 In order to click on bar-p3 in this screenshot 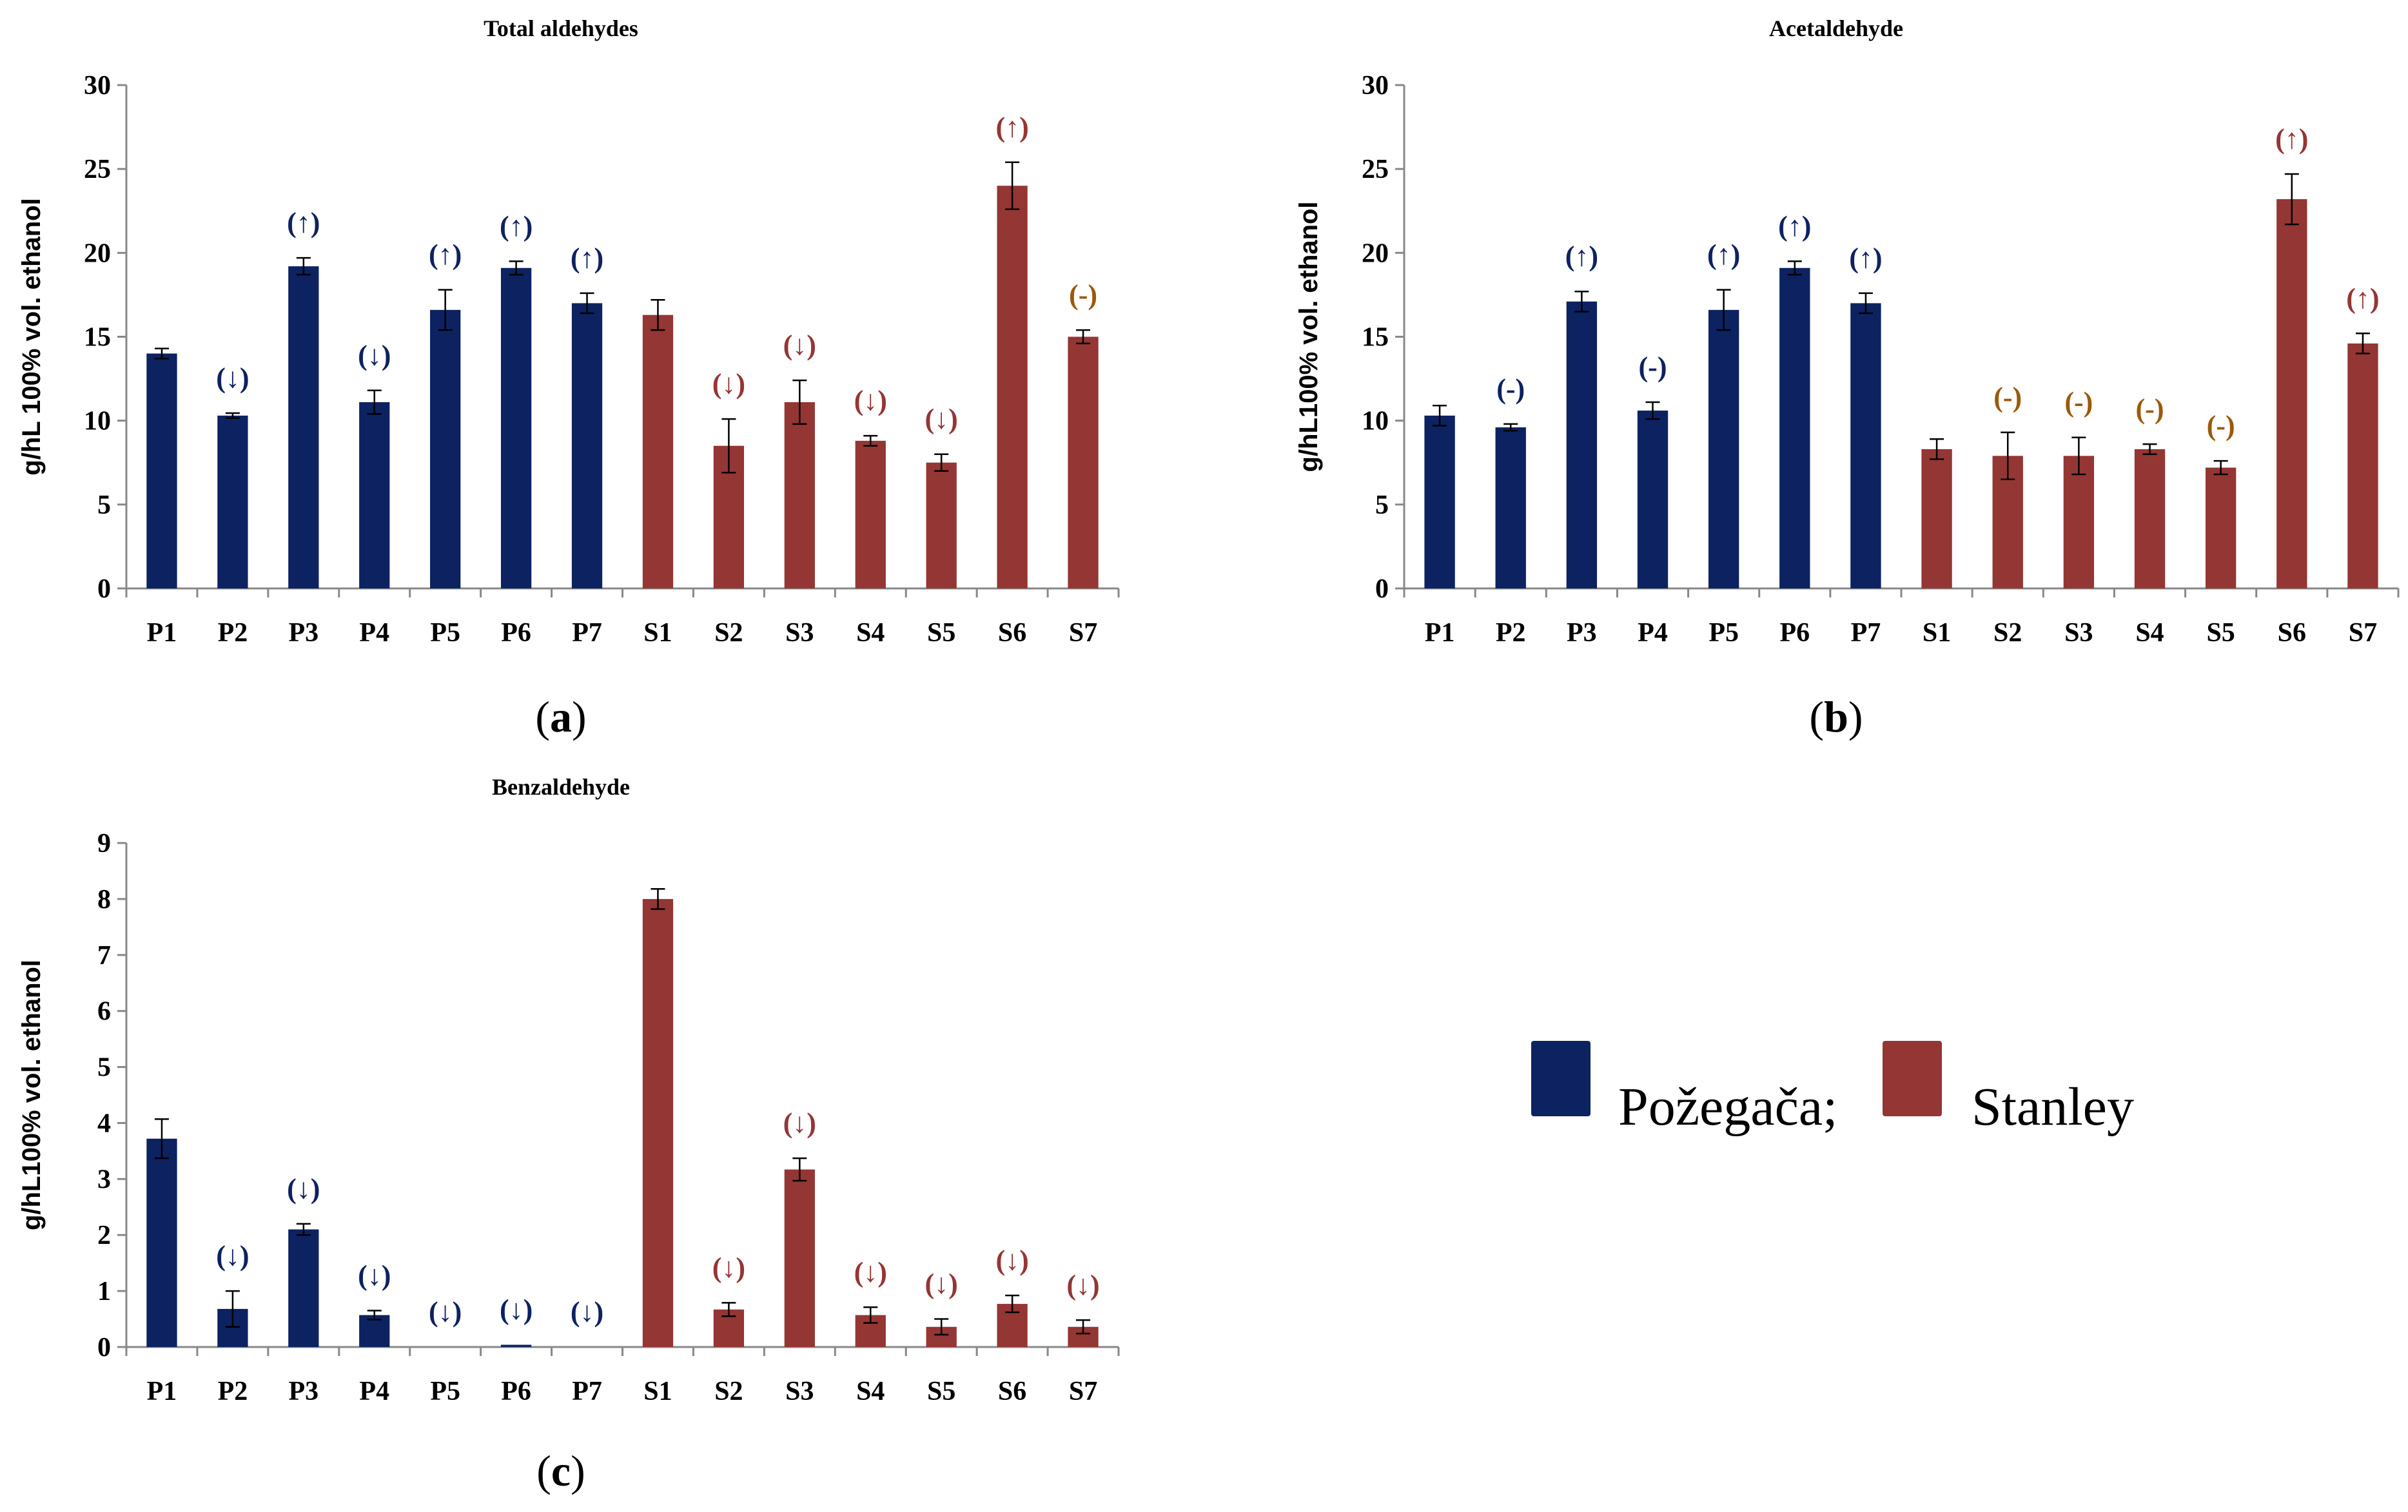, I will do `click(1582, 444)`.